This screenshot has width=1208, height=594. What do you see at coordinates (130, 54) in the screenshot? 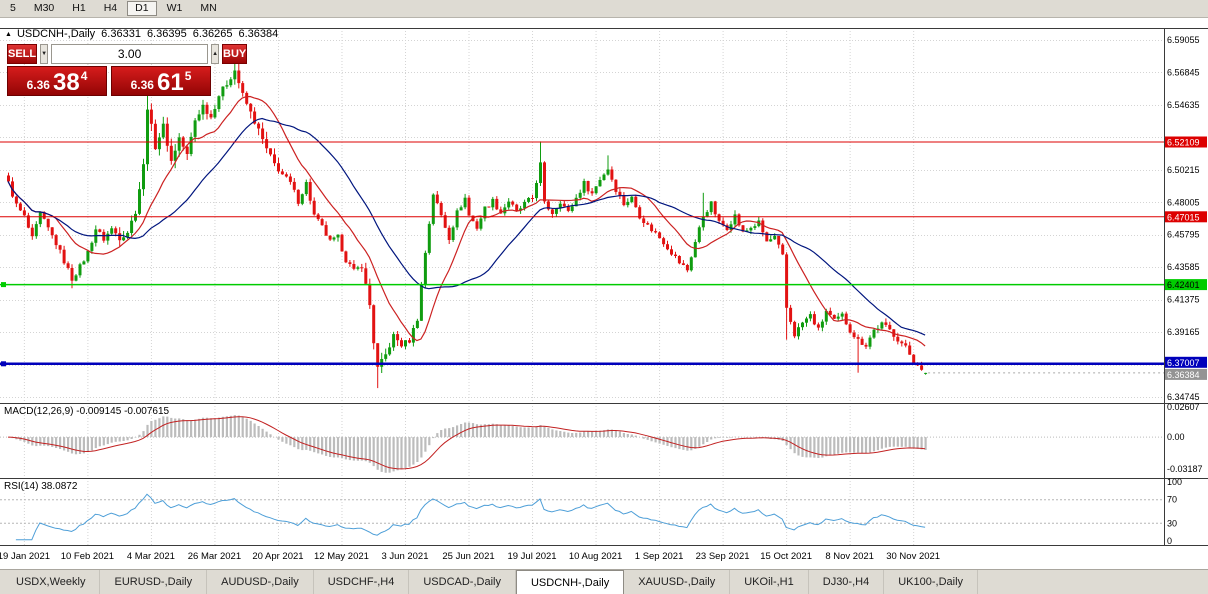
I see `volume-input` at bounding box center [130, 54].